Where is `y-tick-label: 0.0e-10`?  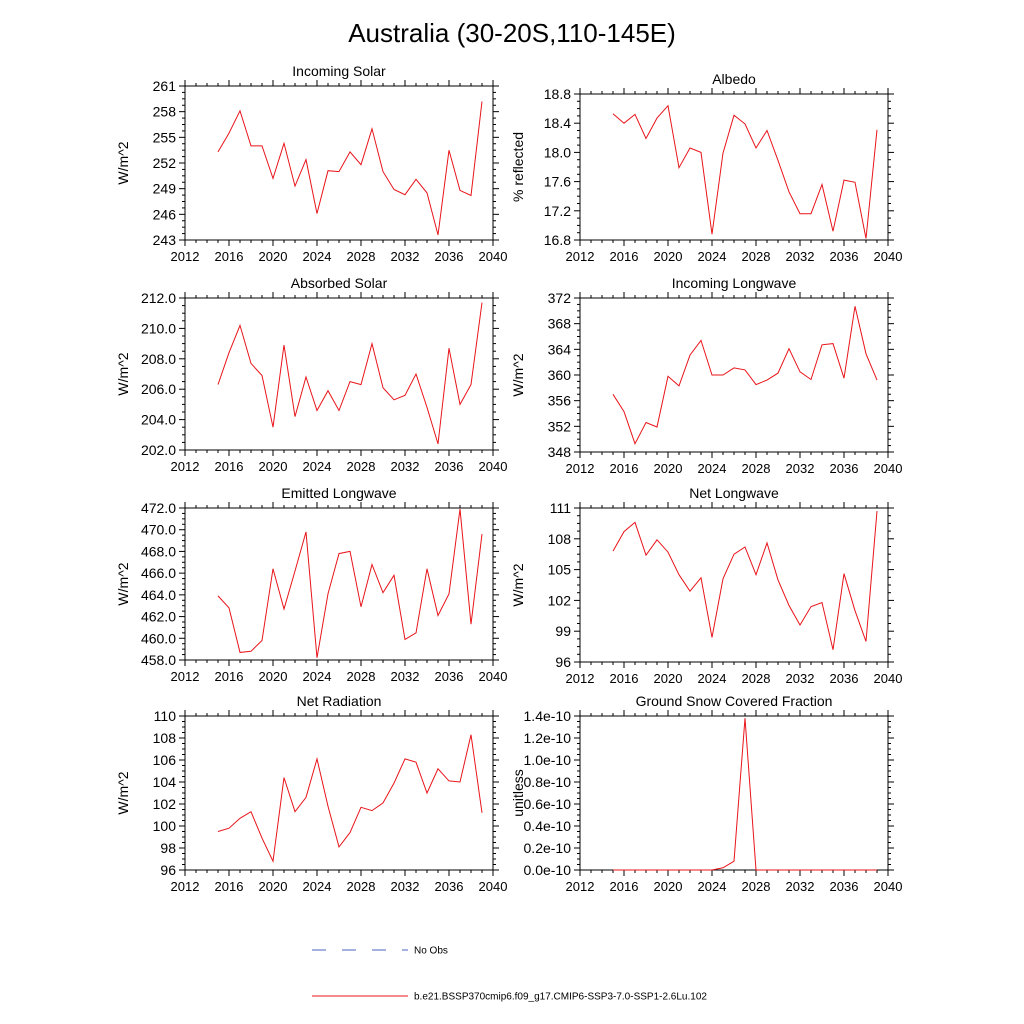 y-tick-label: 0.0e-10 is located at coordinates (548, 870).